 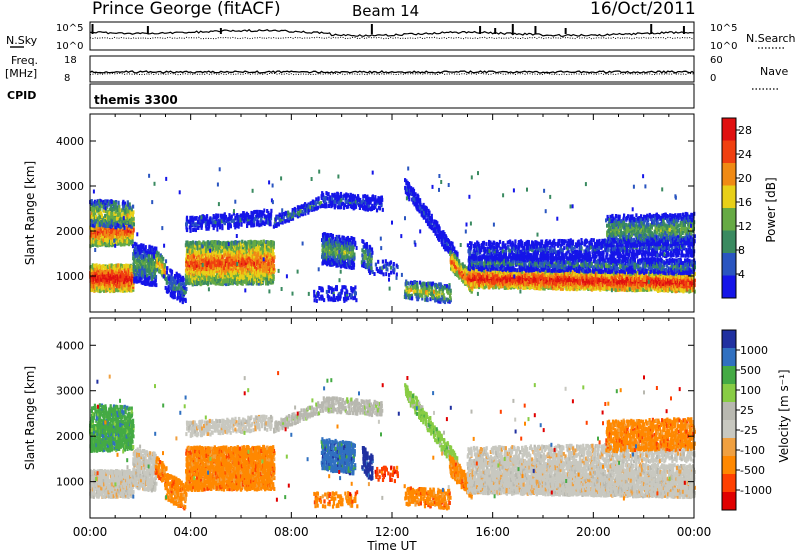 I want to click on nave-tick-top: 60, so click(x=716, y=60).